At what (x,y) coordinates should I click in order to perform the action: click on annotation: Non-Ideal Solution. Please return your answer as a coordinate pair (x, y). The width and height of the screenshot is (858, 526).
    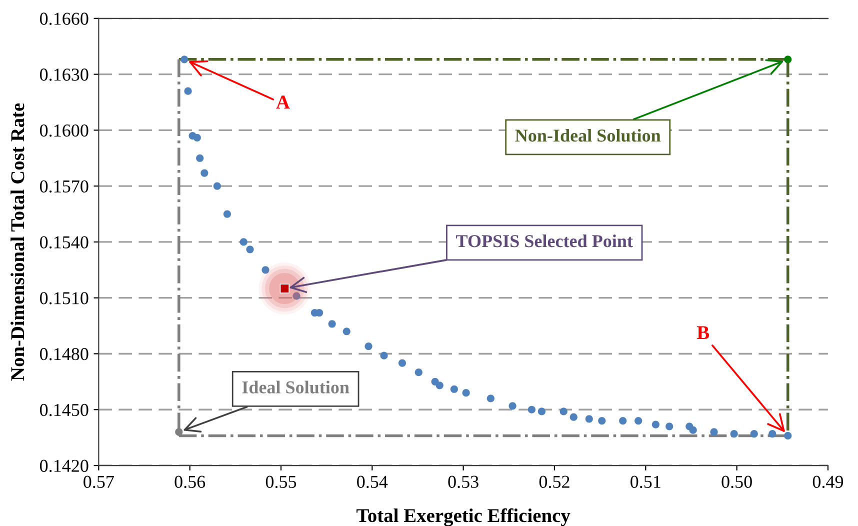
    Looking at the image, I should click on (588, 135).